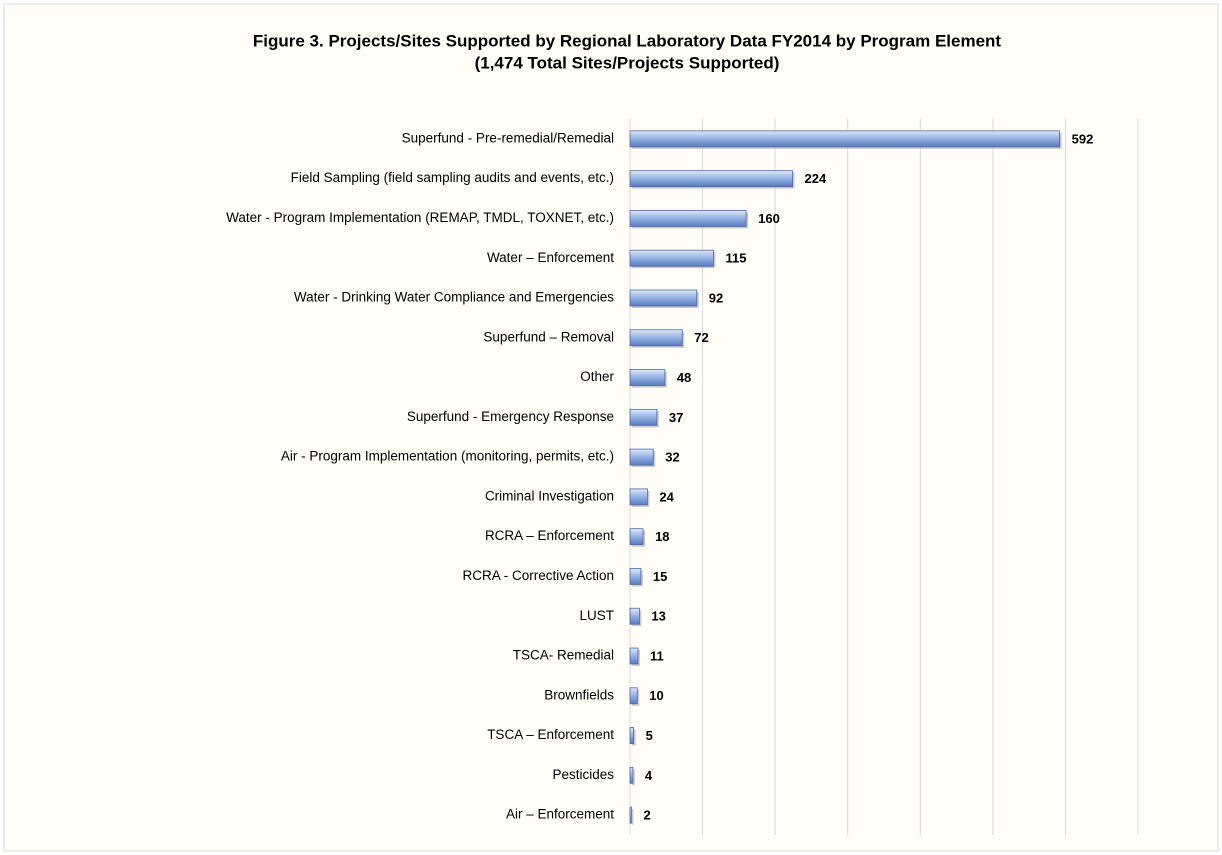  Describe the element at coordinates (701, 337) in the screenshot. I see `value-label: 72` at that location.